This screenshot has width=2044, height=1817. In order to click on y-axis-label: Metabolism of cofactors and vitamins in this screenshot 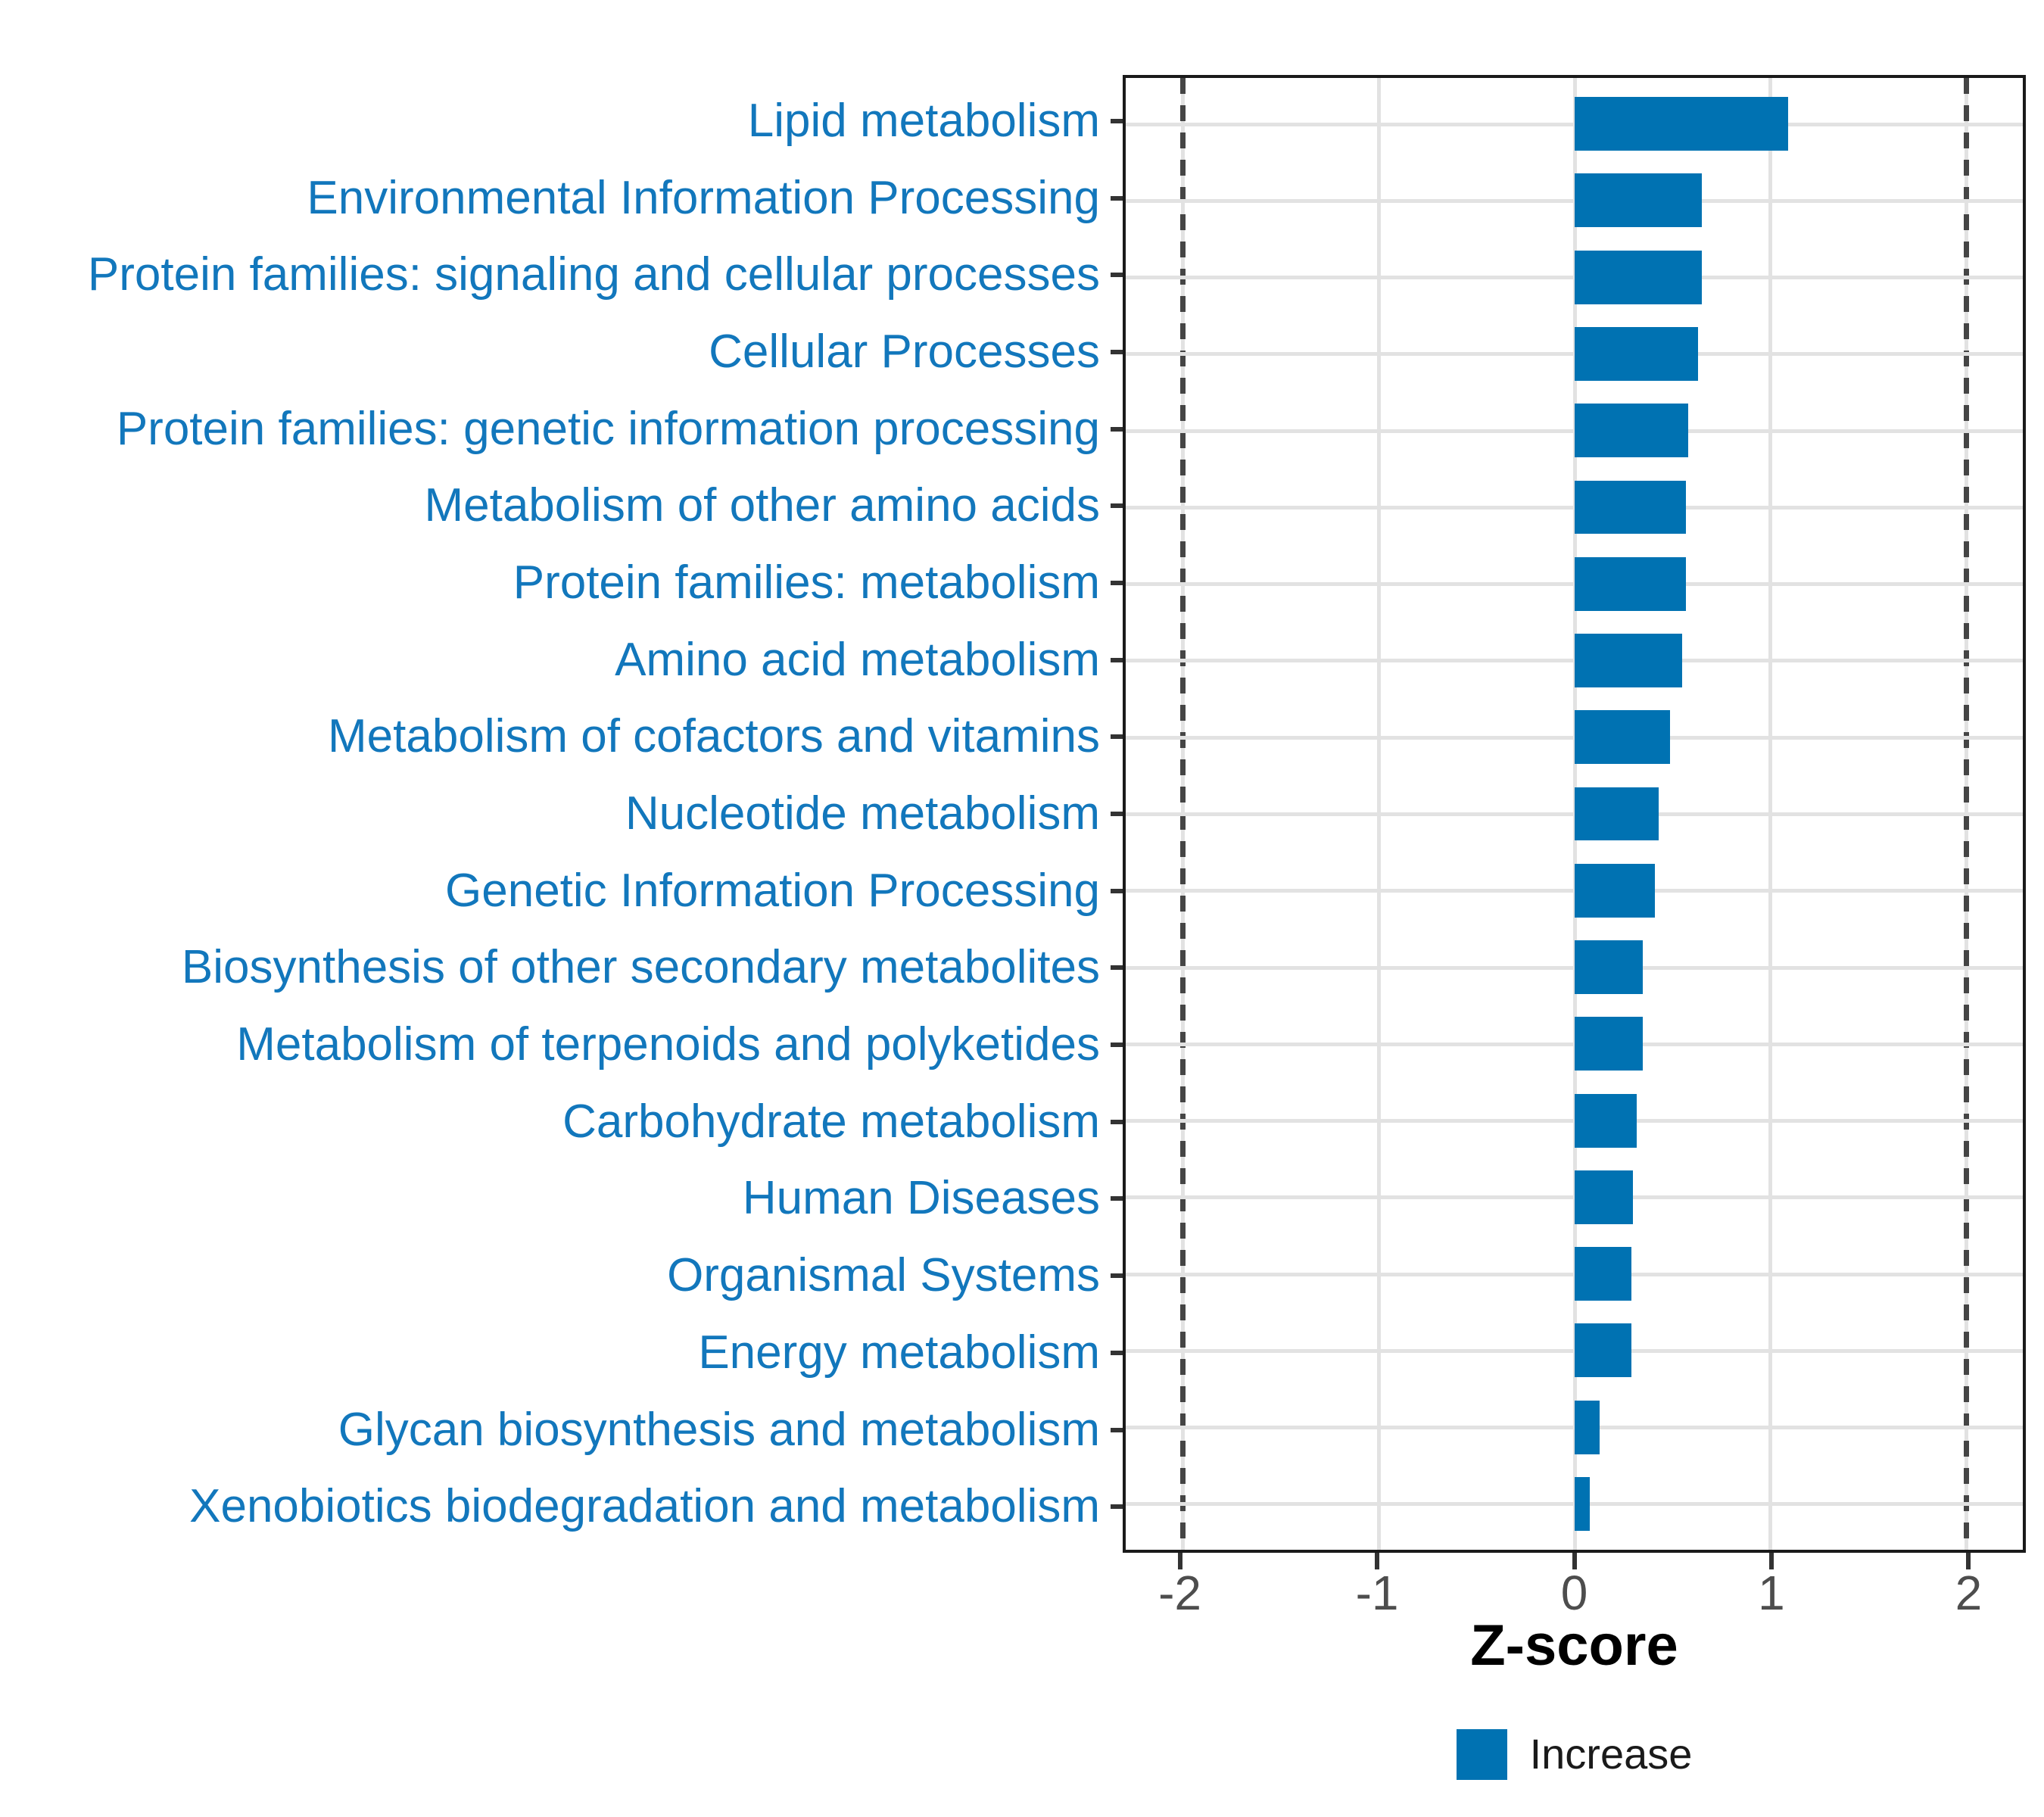, I will do `click(714, 736)`.